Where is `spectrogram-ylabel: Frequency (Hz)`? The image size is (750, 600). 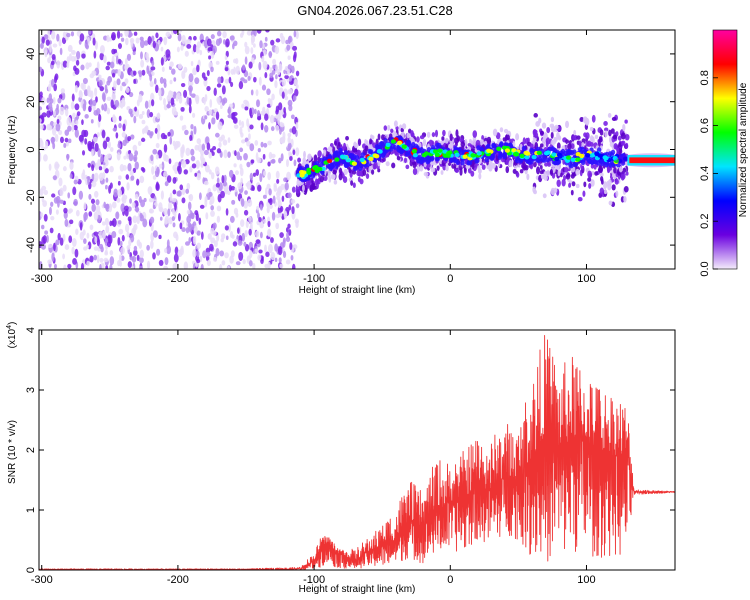
spectrogram-ylabel: Frequency (Hz) is located at coordinates (12, 150).